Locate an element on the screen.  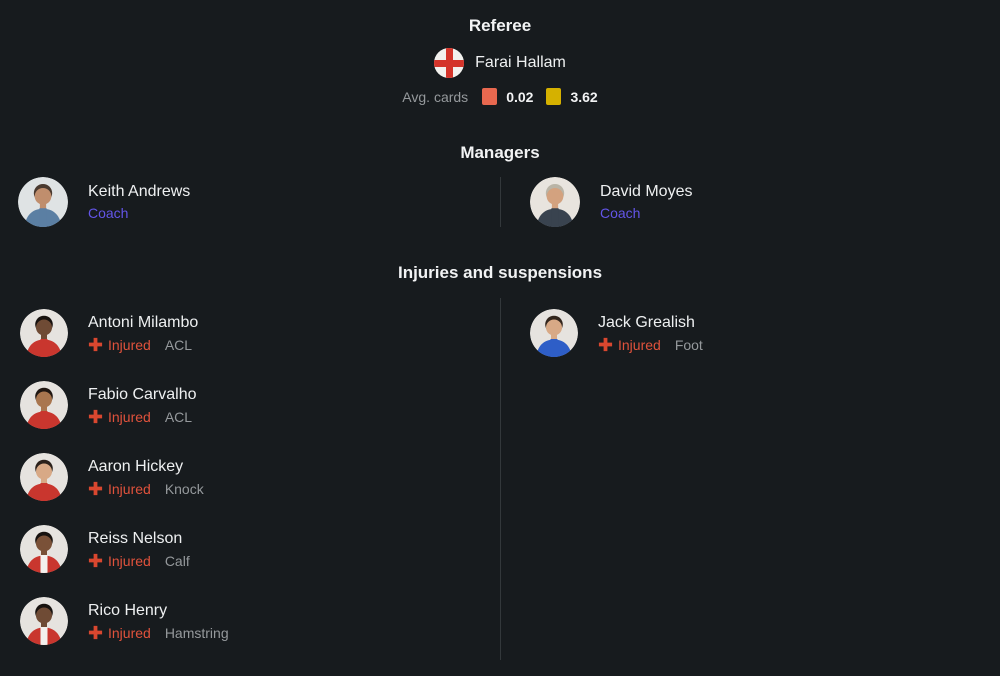
player-name: Jack Grealish is located at coordinates (646, 322).